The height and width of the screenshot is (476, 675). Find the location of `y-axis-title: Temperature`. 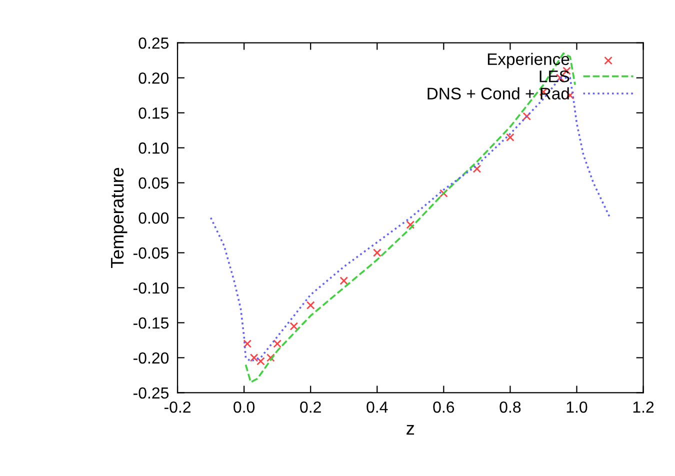

y-axis-title: Temperature is located at coordinates (119, 218).